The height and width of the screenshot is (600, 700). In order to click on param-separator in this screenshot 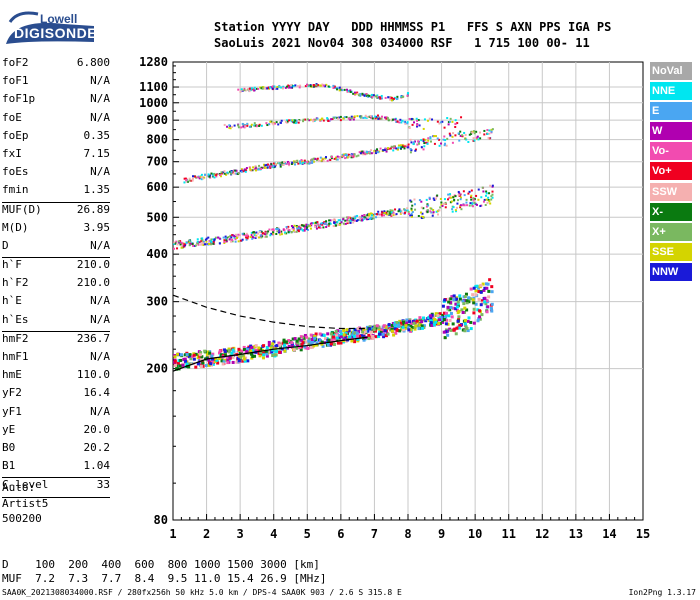, I will do `click(56, 258)`.